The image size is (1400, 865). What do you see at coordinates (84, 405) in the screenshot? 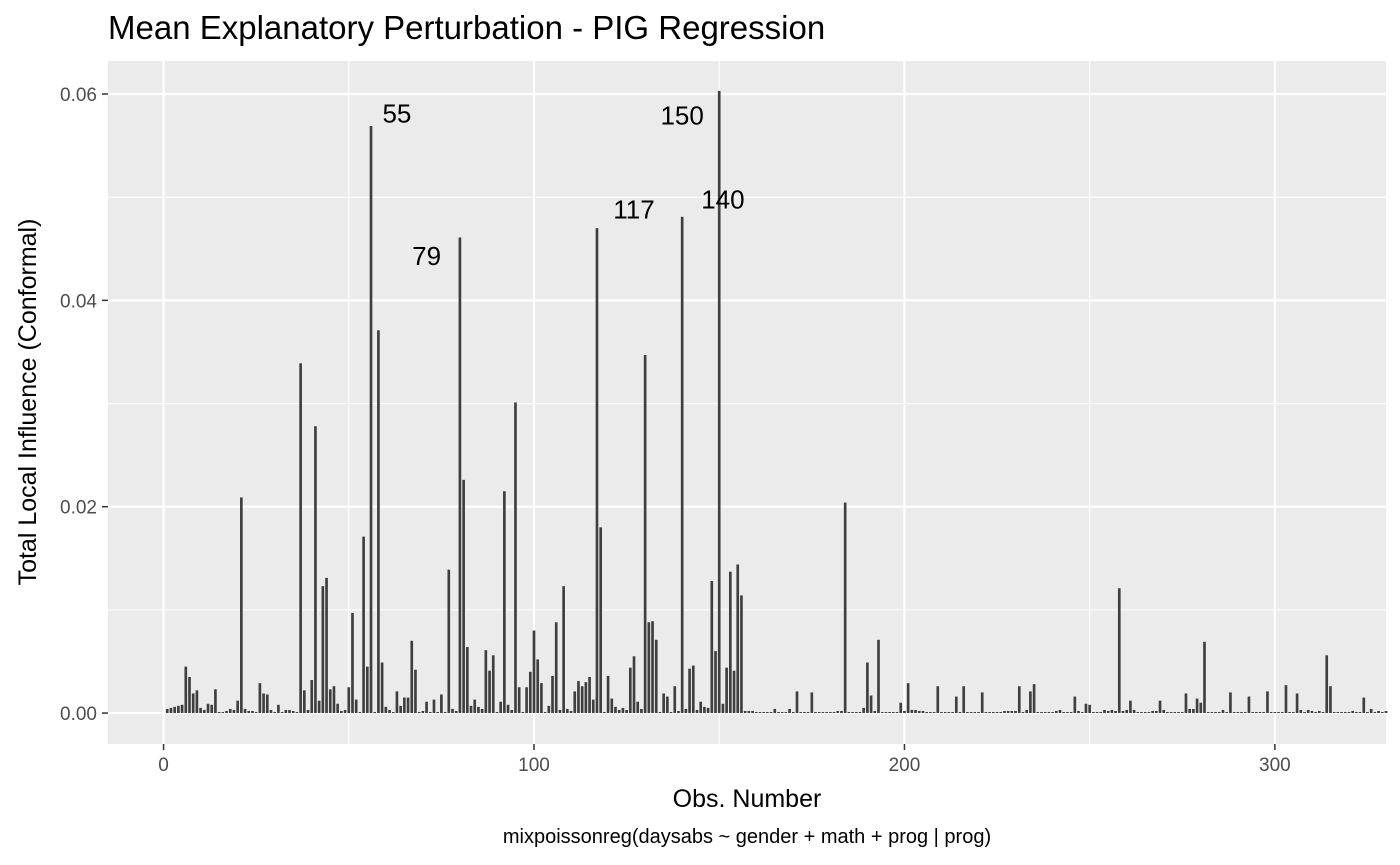
I see `y-axis-ticks: 0.00 0.02 0.04 0.06` at bounding box center [84, 405].